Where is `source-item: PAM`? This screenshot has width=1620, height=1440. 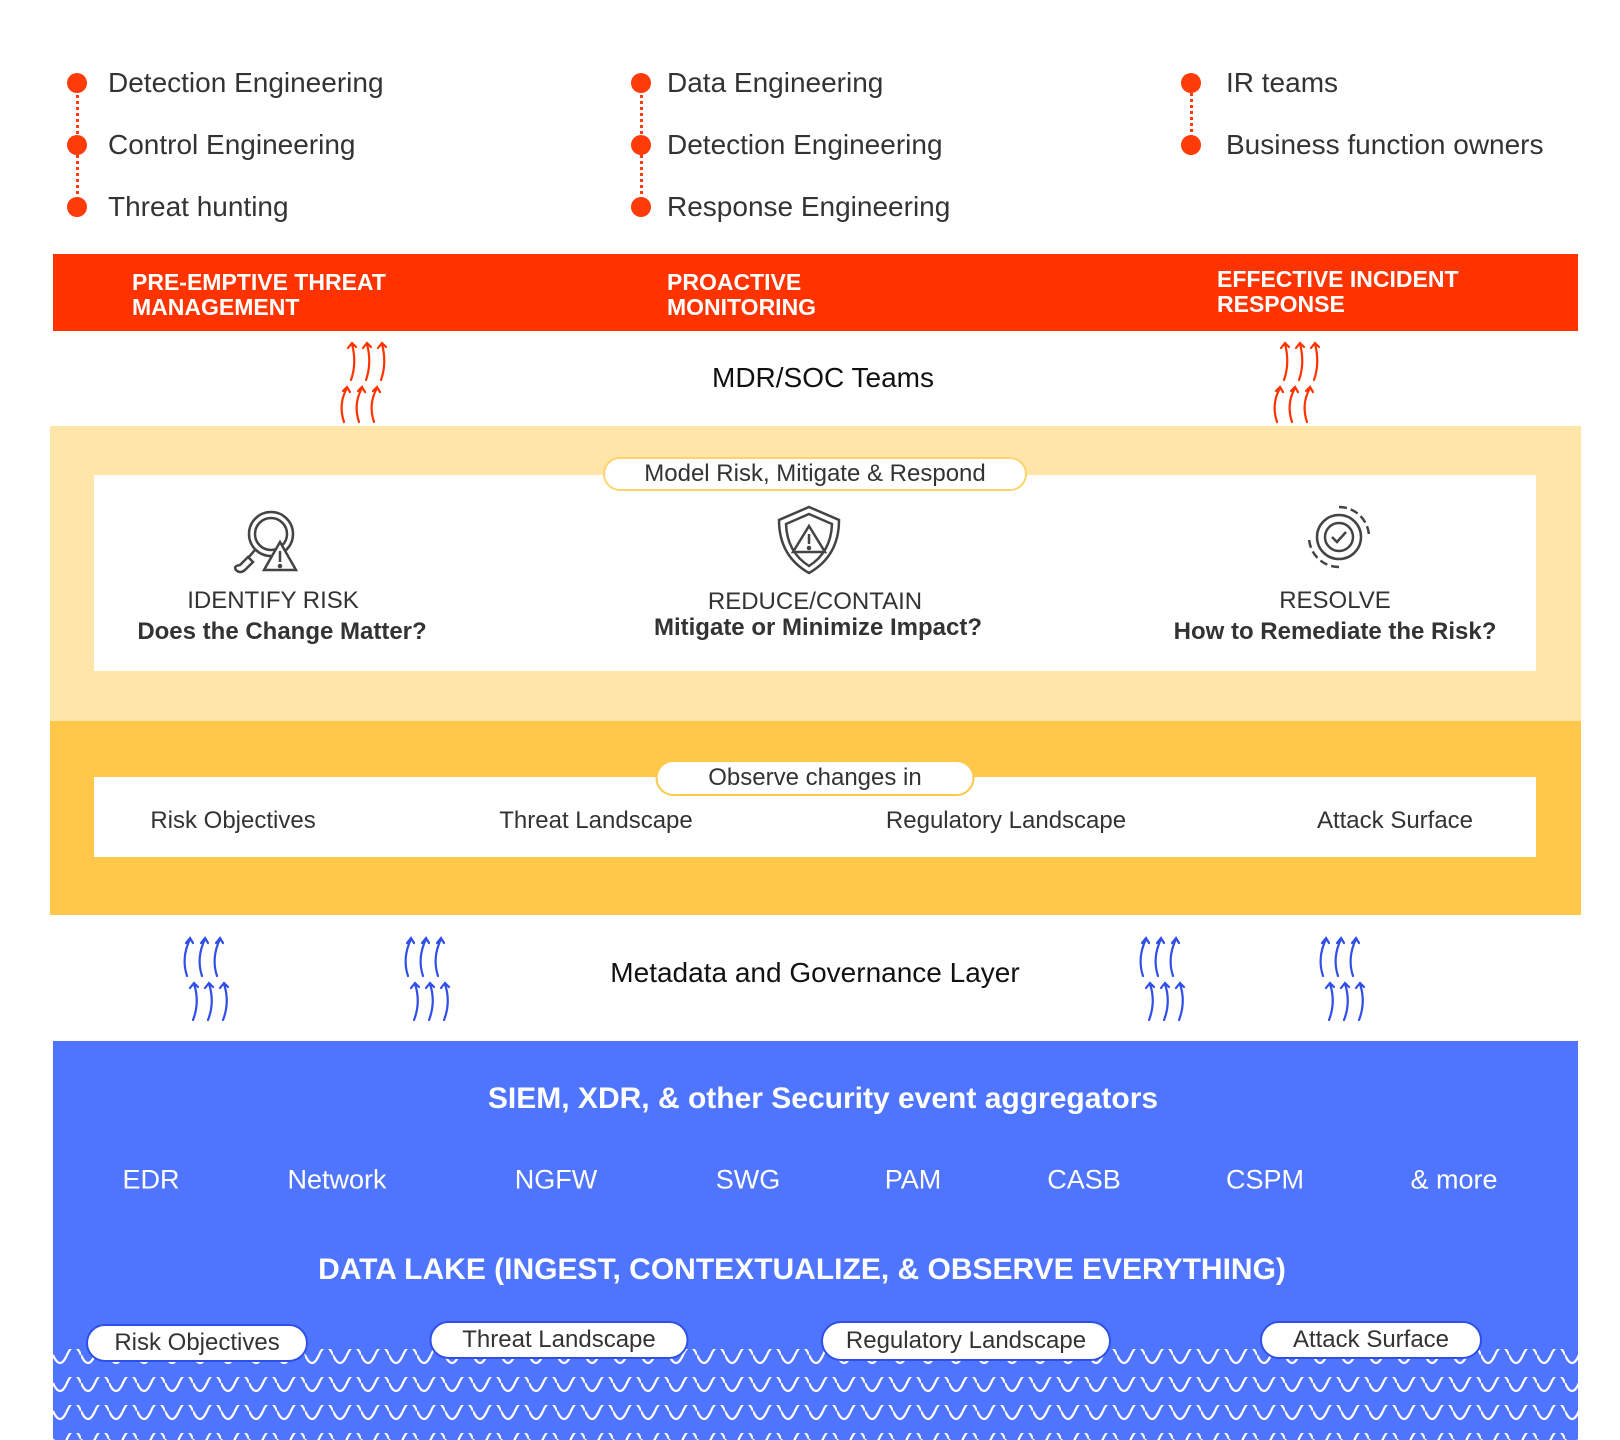
source-item: PAM is located at coordinates (913, 1179).